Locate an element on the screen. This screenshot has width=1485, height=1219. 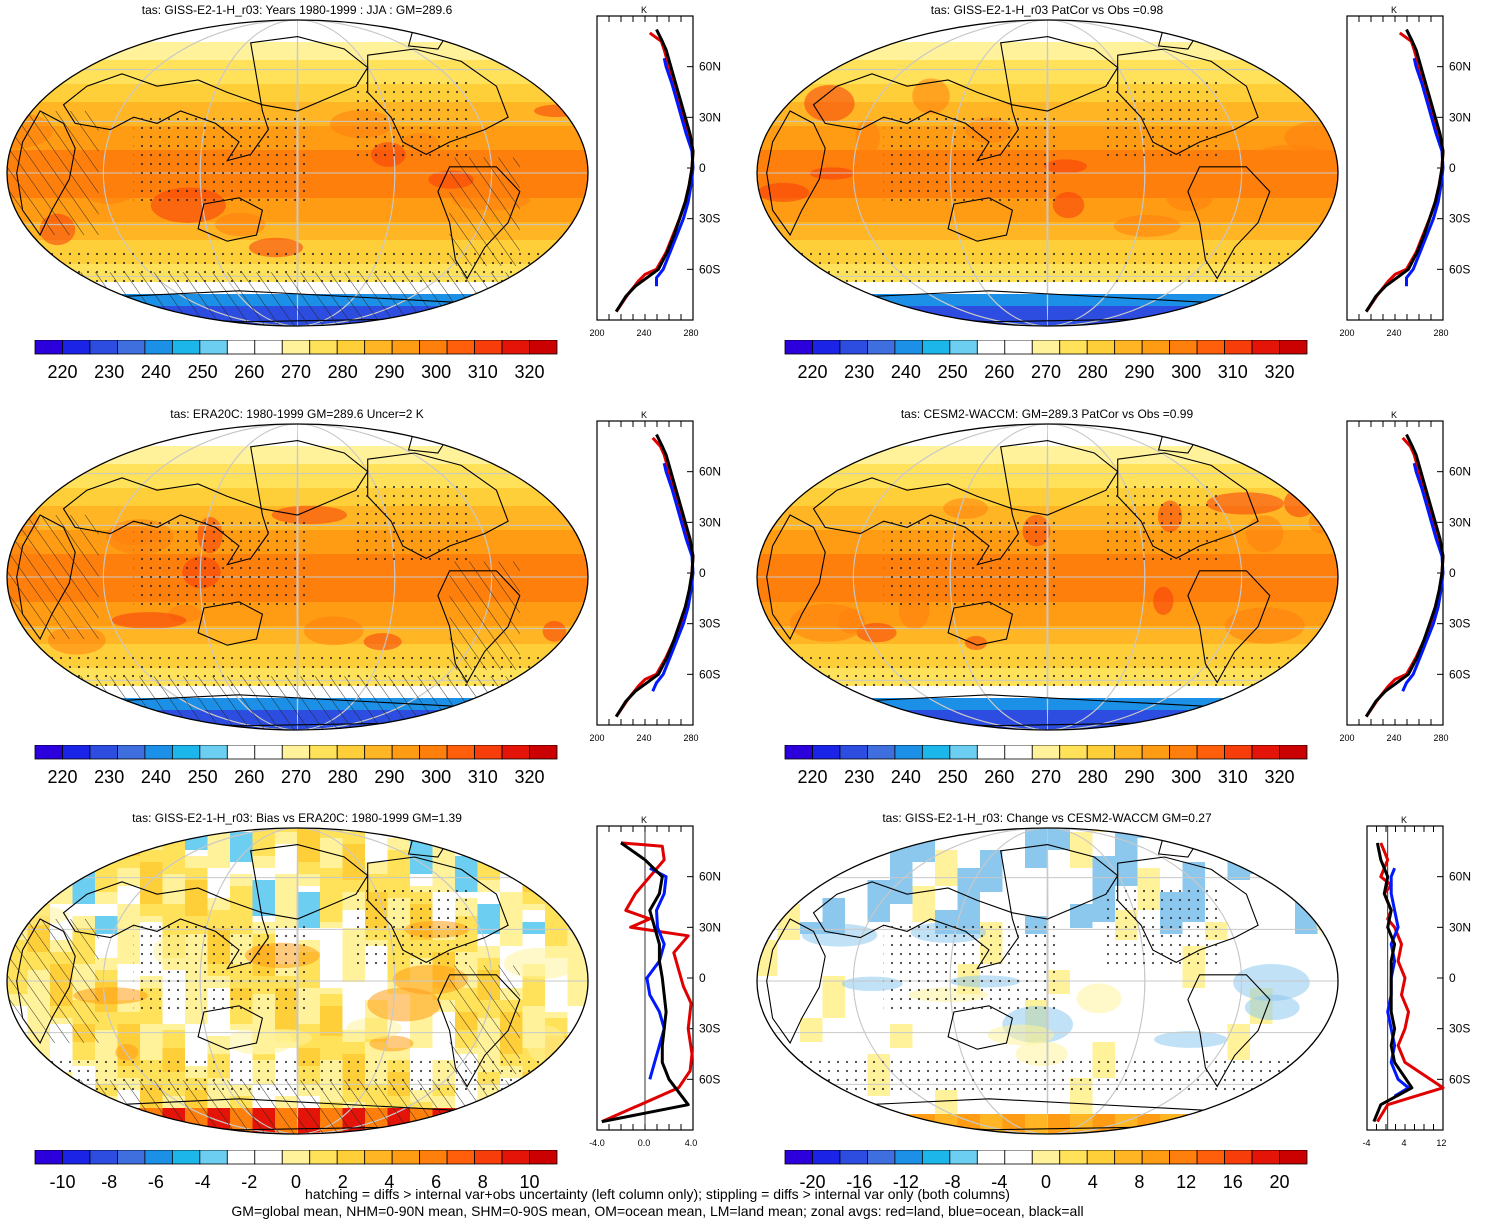
profile-xtick-label: 4.0 is located at coordinates (691, 1143).